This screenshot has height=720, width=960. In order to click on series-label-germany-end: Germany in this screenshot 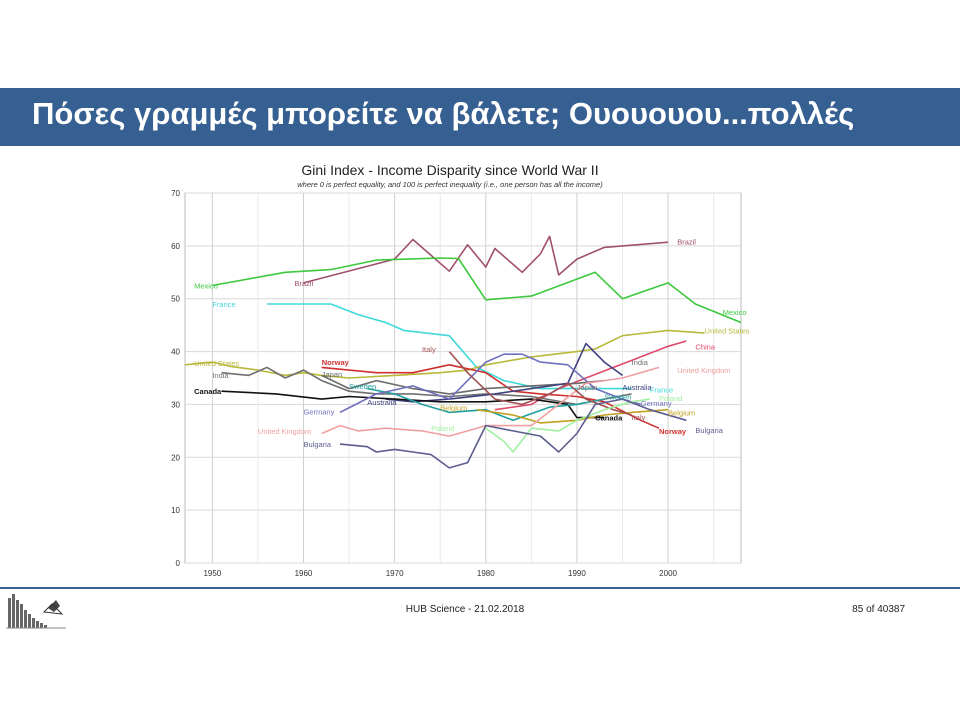, I will do `click(656, 403)`.